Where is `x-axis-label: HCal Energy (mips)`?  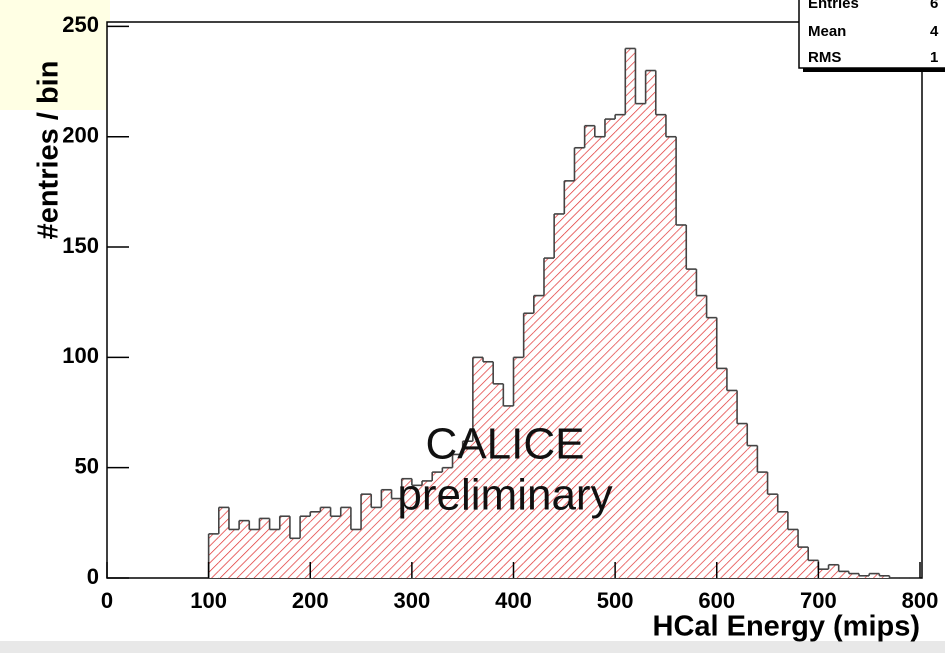
x-axis-label: HCal Energy (mips) is located at coordinates (787, 627).